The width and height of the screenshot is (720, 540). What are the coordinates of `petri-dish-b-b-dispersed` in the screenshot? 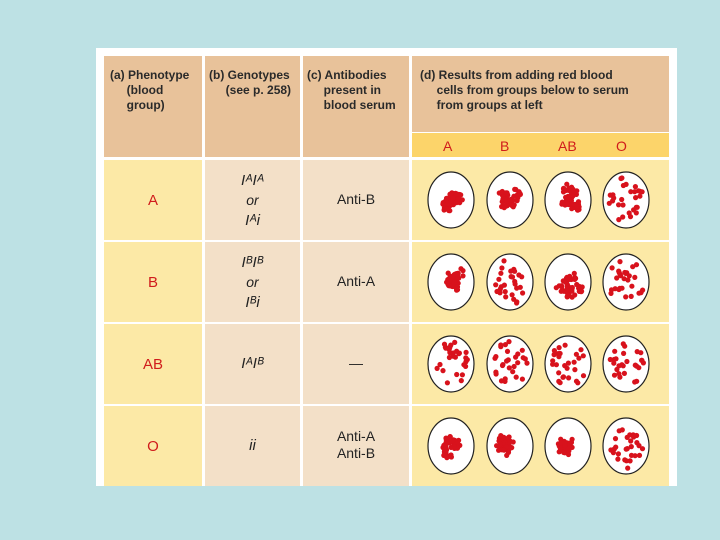 It's located at (510, 282).